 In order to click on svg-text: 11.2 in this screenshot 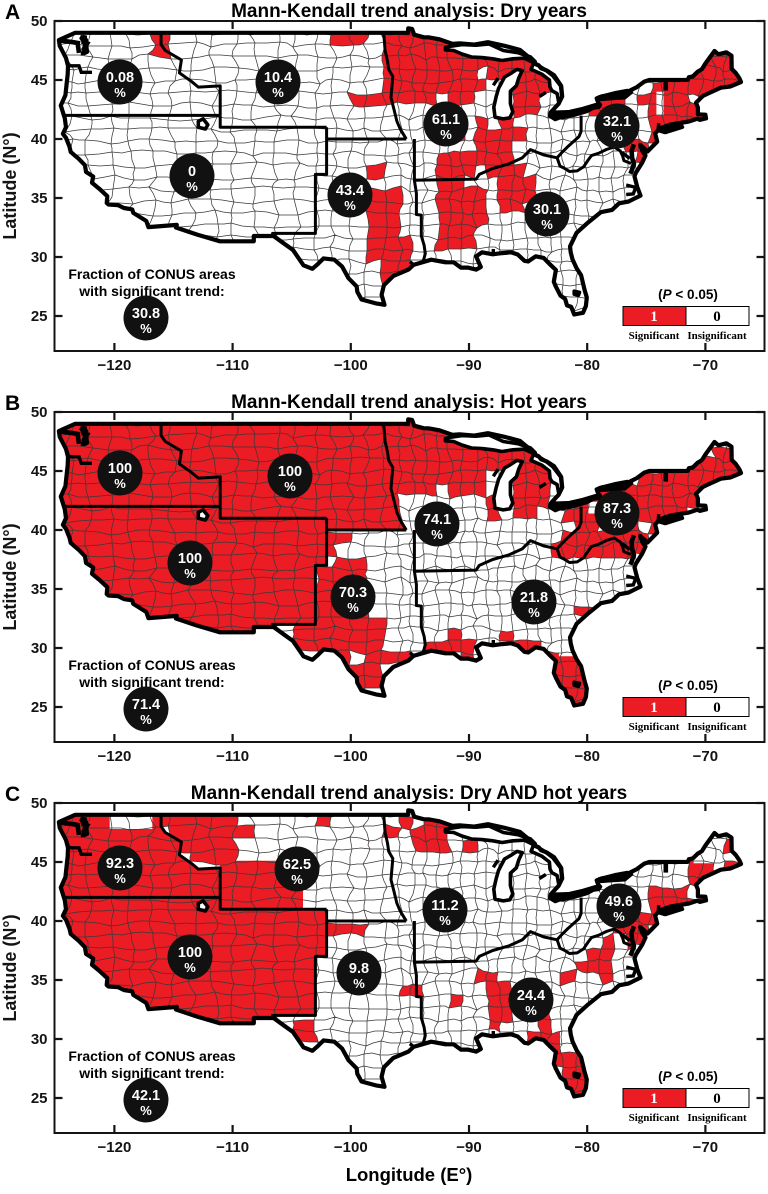, I will do `click(444, 906)`.